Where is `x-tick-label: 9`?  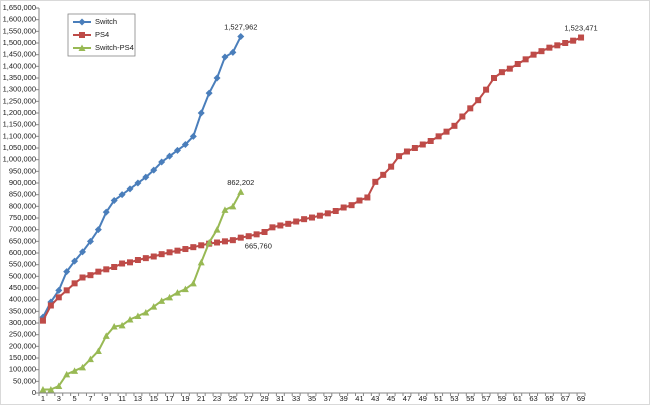
x-tick-label: 9 is located at coordinates (106, 398).